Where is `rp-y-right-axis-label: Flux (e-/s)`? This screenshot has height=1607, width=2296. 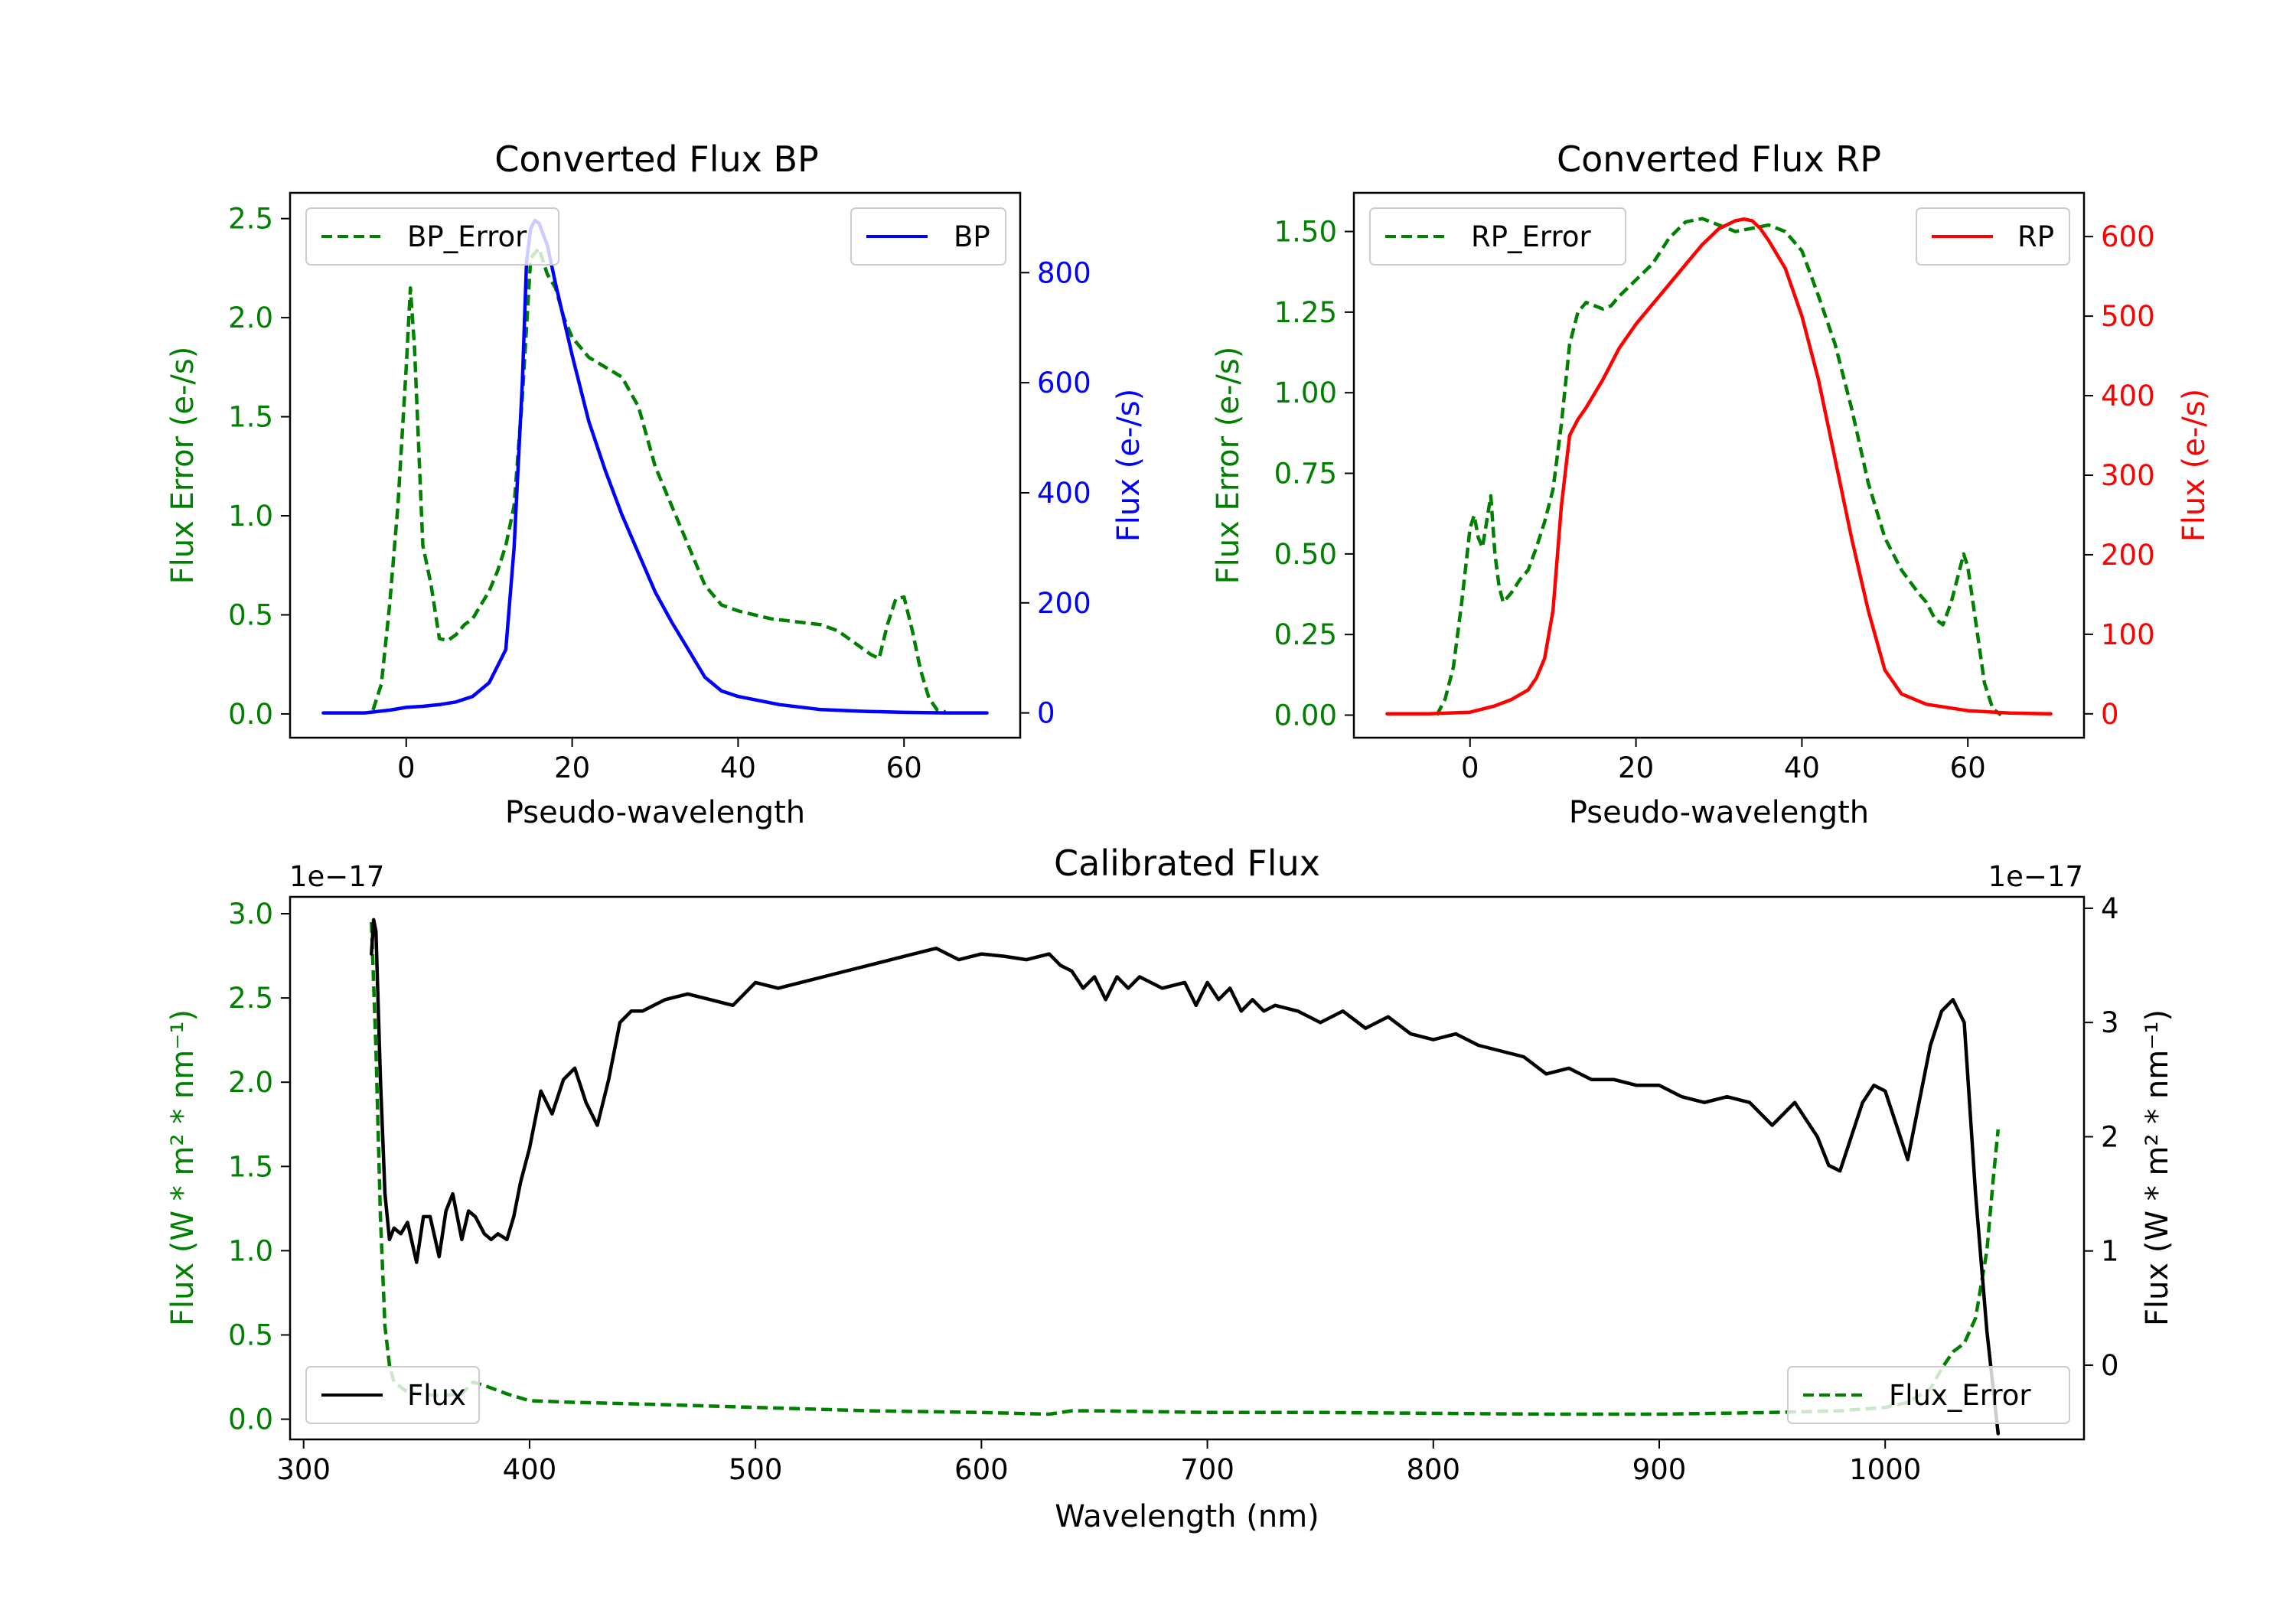 rp-y-right-axis-label: Flux (e-/s) is located at coordinates (2194, 466).